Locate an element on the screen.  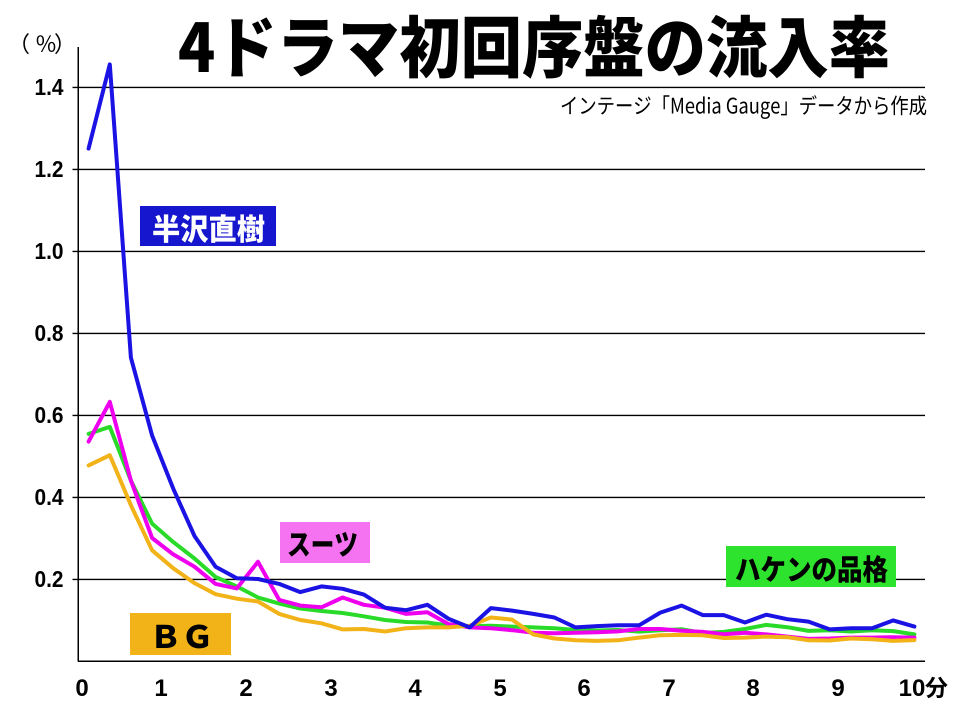
svg-text: 1 is located at coordinates (160, 688).